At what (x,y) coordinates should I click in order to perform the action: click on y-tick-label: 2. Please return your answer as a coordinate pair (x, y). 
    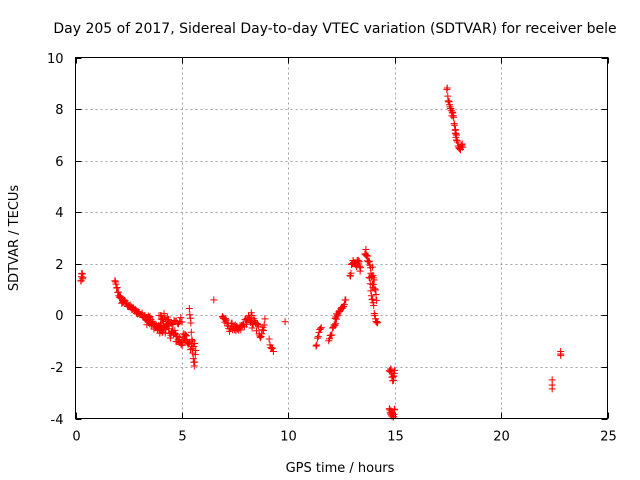
    Looking at the image, I should click on (59, 265).